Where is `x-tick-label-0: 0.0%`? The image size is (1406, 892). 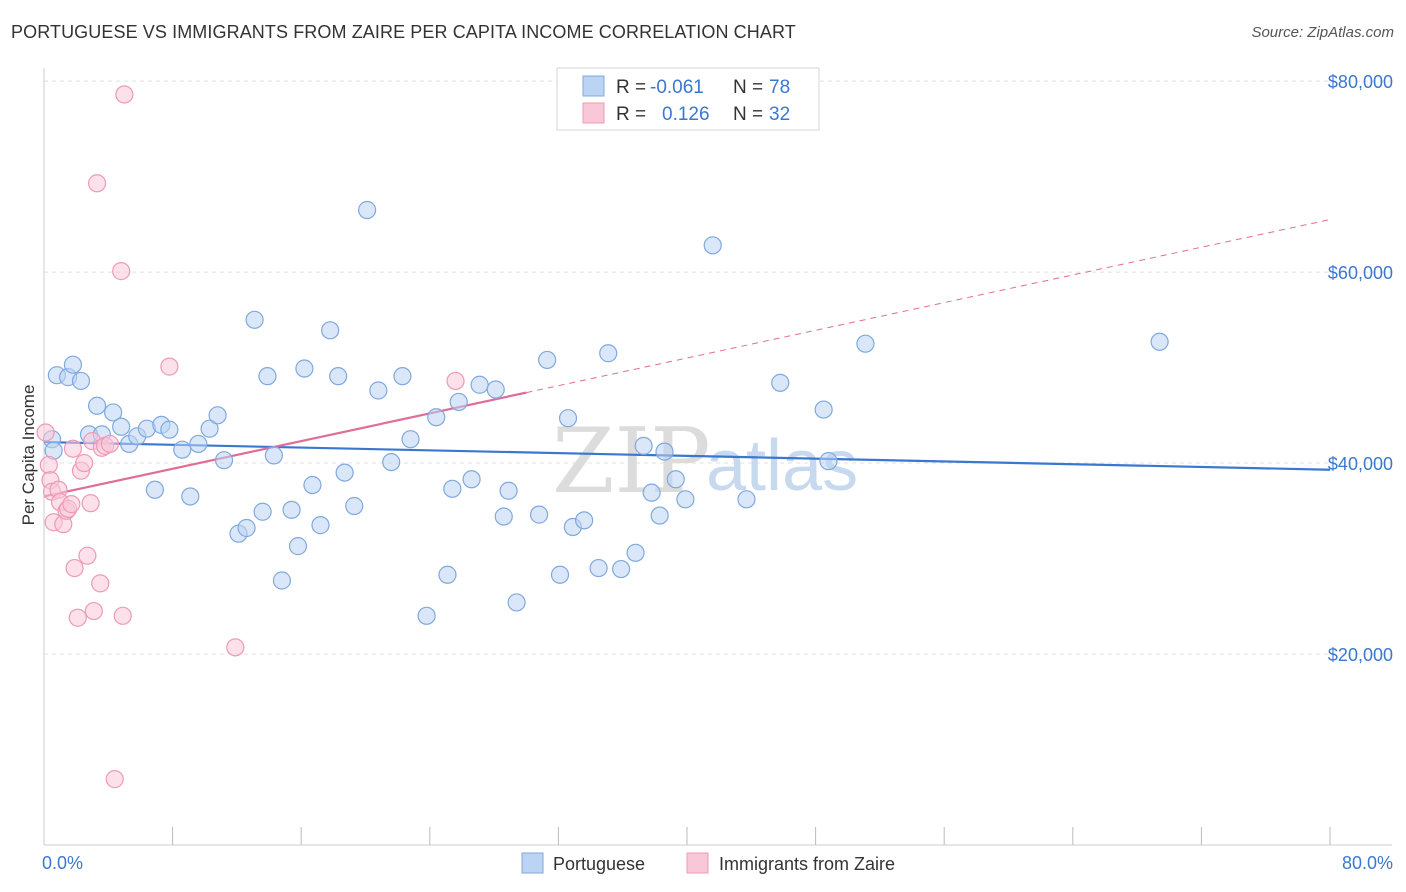
x-tick-label-0: 0.0% is located at coordinates (62, 863).